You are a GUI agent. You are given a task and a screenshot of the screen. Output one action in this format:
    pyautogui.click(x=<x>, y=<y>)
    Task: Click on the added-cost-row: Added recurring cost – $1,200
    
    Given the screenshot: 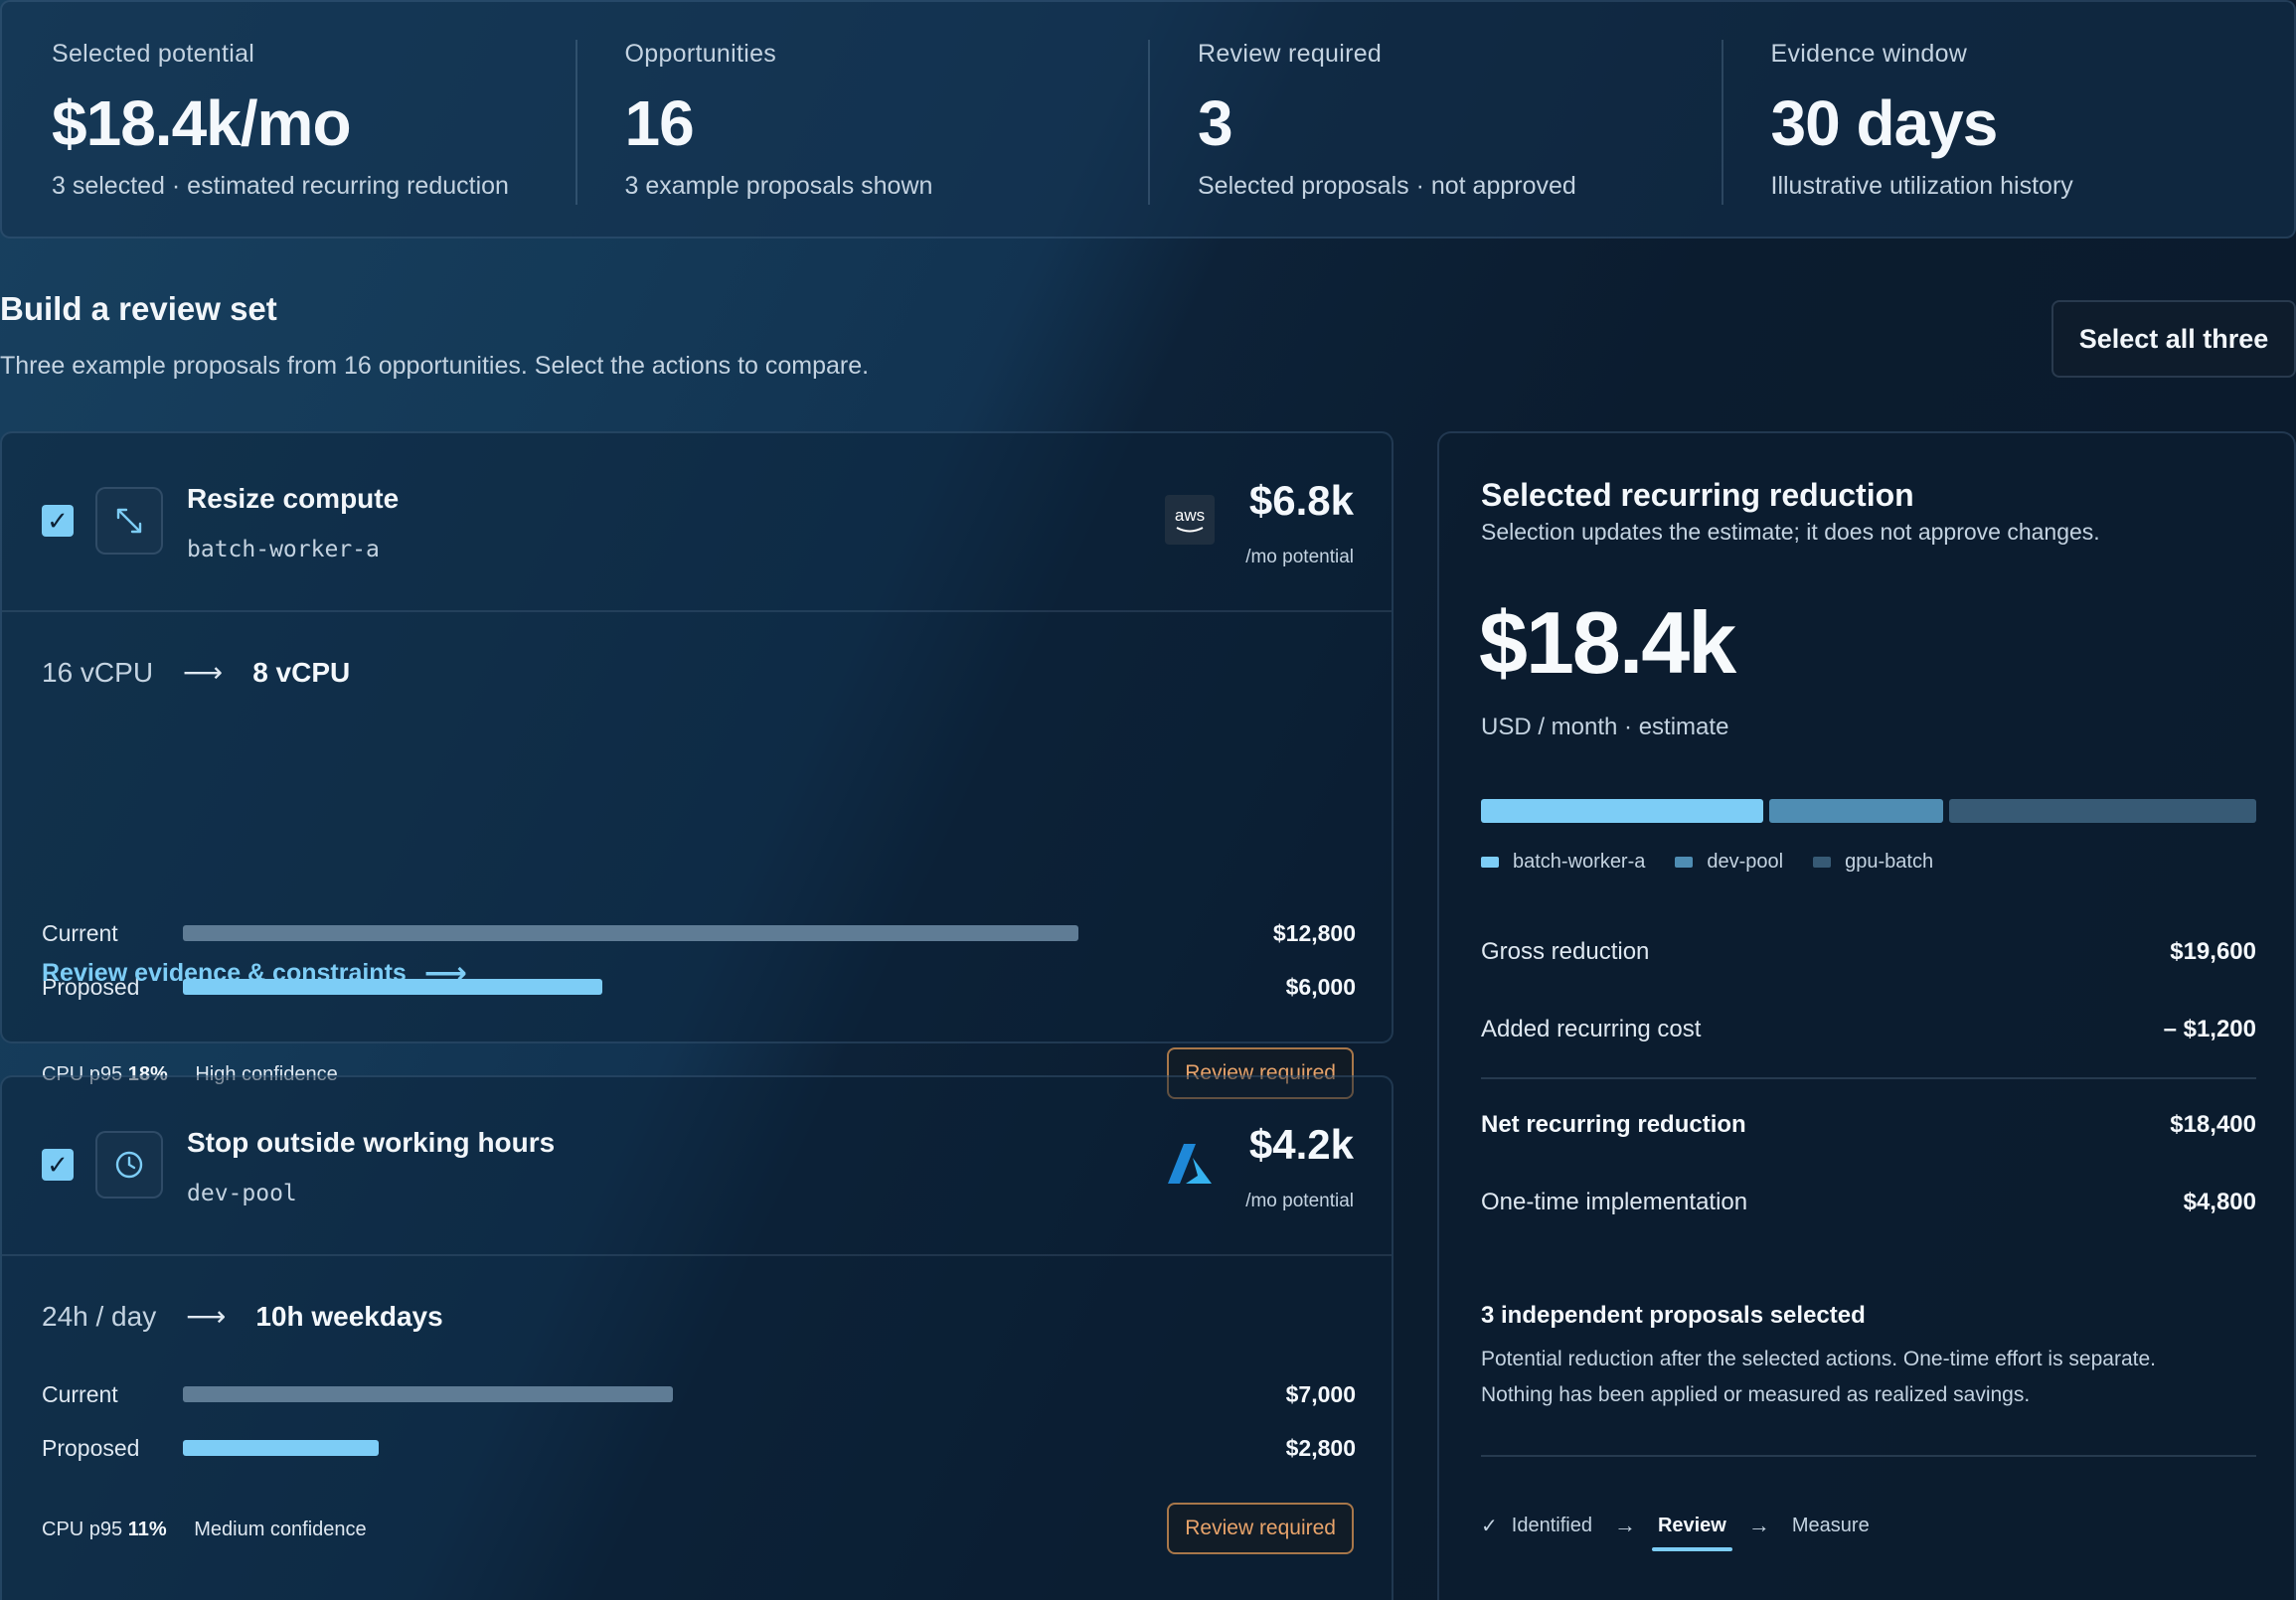 What is the action you would take?
    pyautogui.click(x=1868, y=1029)
    